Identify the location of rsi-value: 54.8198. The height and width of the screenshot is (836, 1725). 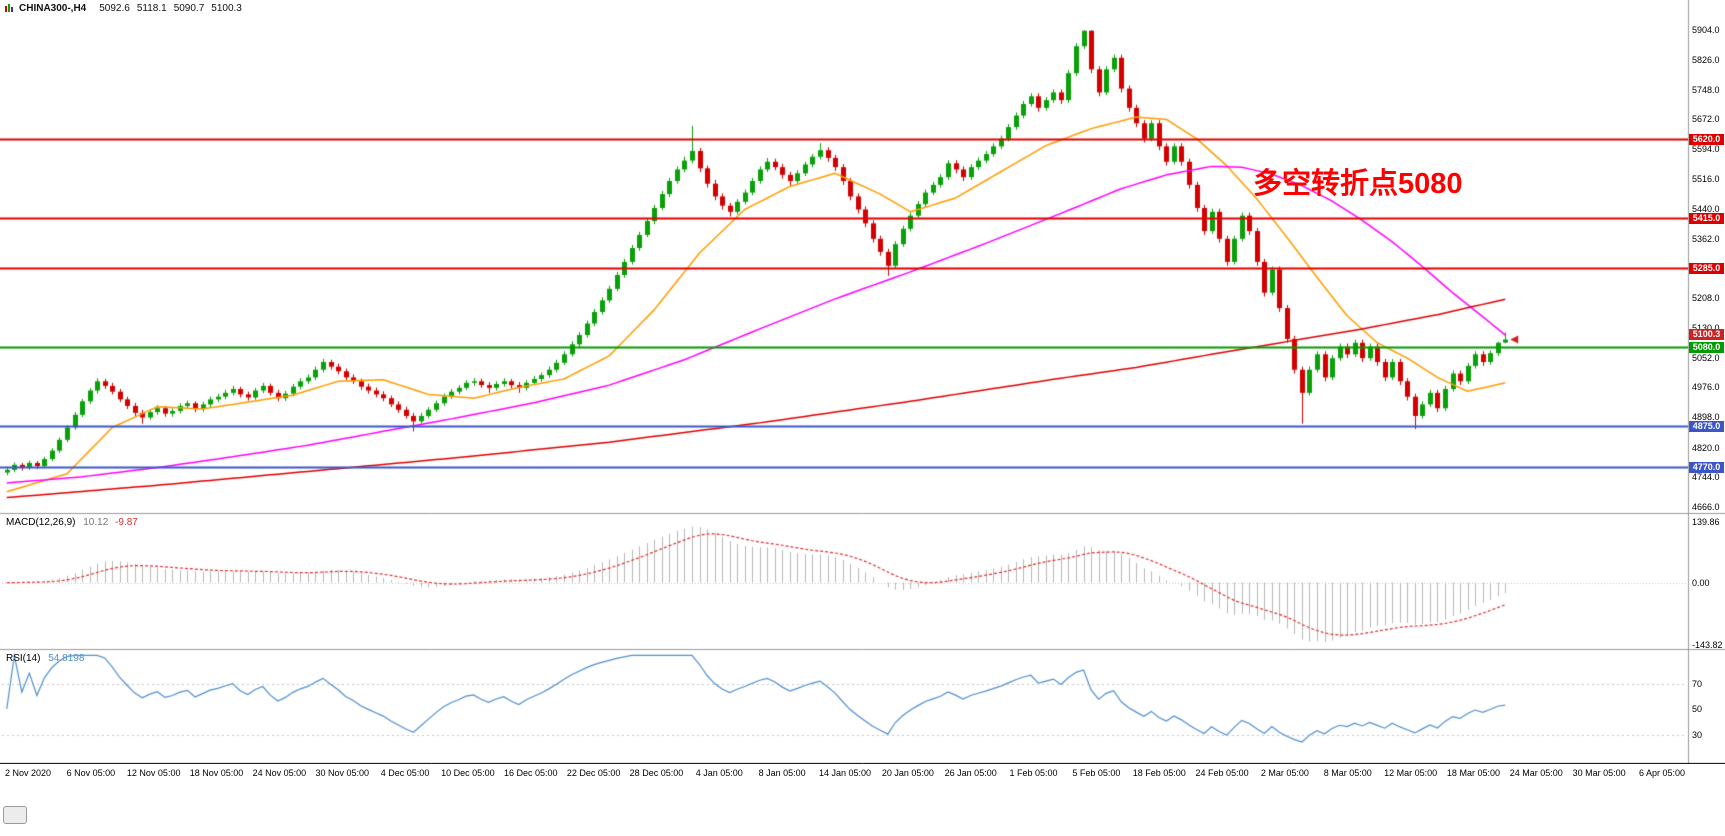
(66, 658).